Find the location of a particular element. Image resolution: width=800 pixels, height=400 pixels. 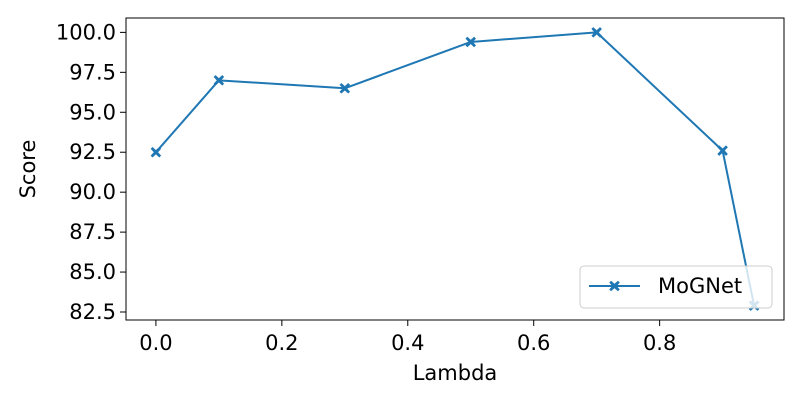

x-tick-label: 0.8 is located at coordinates (659, 343).